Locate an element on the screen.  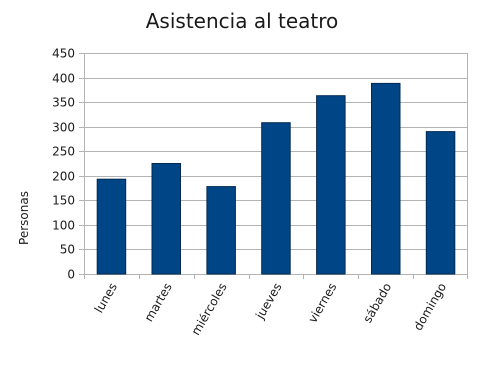
chart-title: Asistencia al teatro is located at coordinates (242, 21).